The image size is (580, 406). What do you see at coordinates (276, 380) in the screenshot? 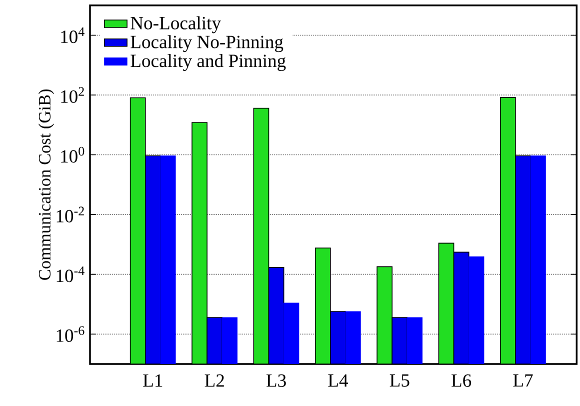
I see `x-tick-label: L3` at bounding box center [276, 380].